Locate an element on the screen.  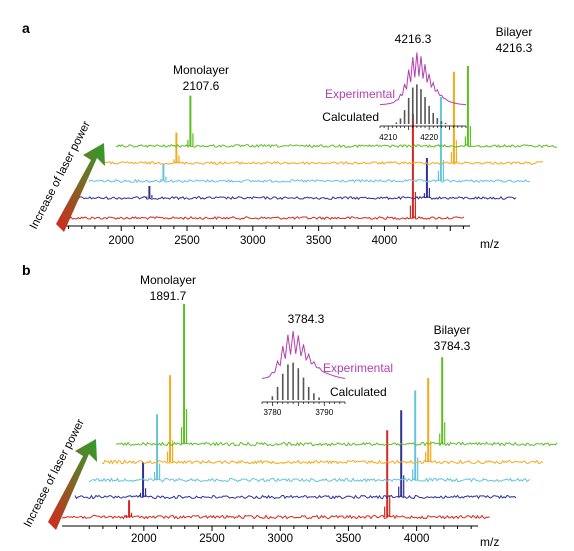
panel-a-inset-tick-label-4210: 4210 is located at coordinates (388, 137).